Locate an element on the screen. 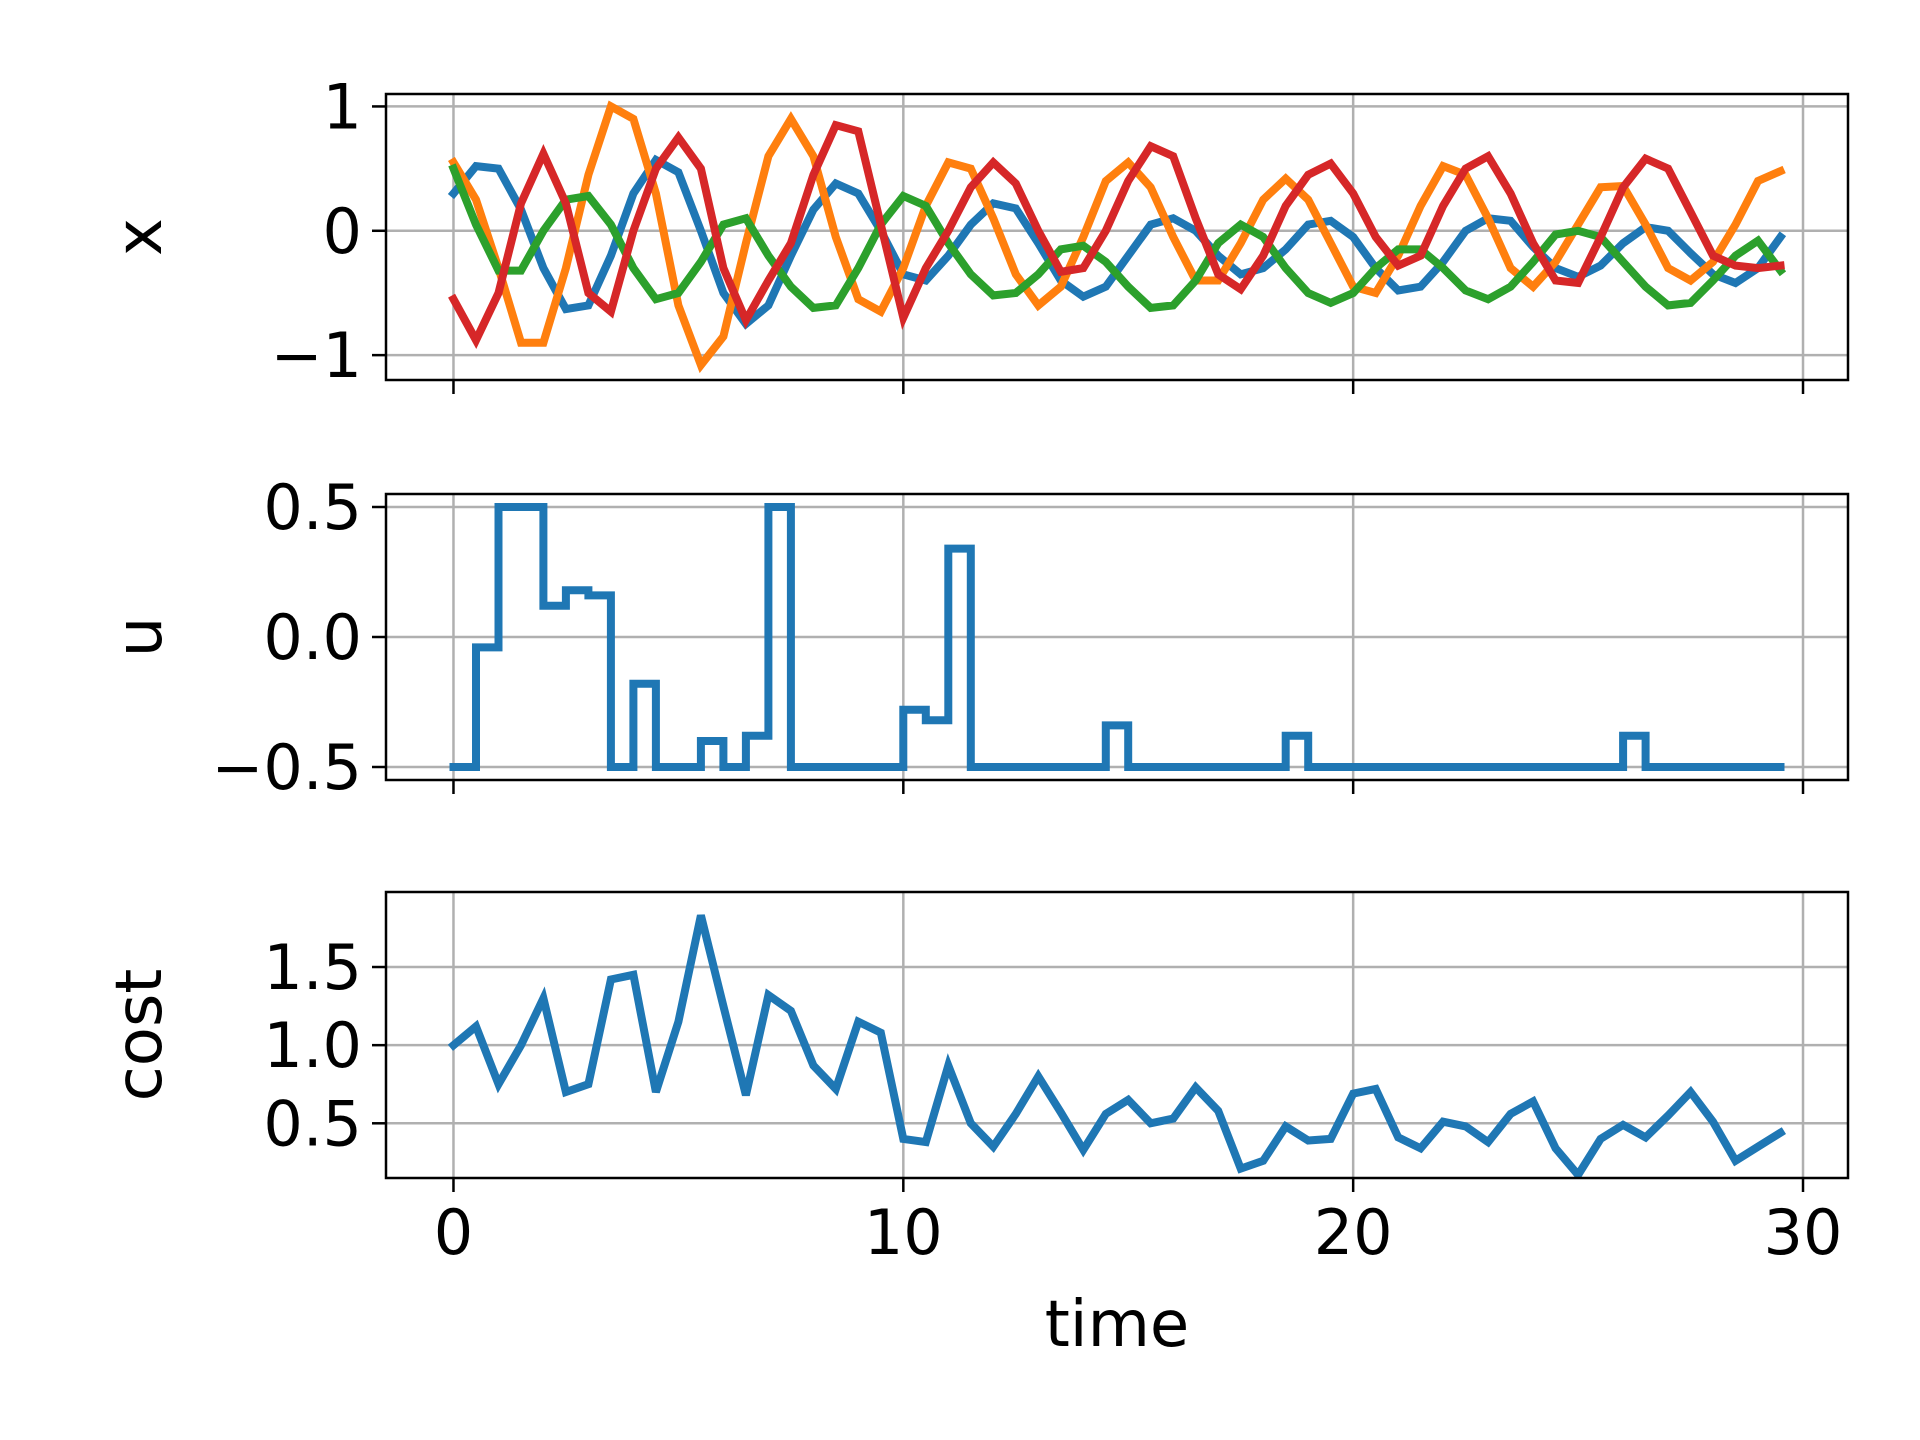 Image resolution: width=1920 pixels, height=1440 pixels. y-tick-label-1: 0.0 is located at coordinates (312, 637).